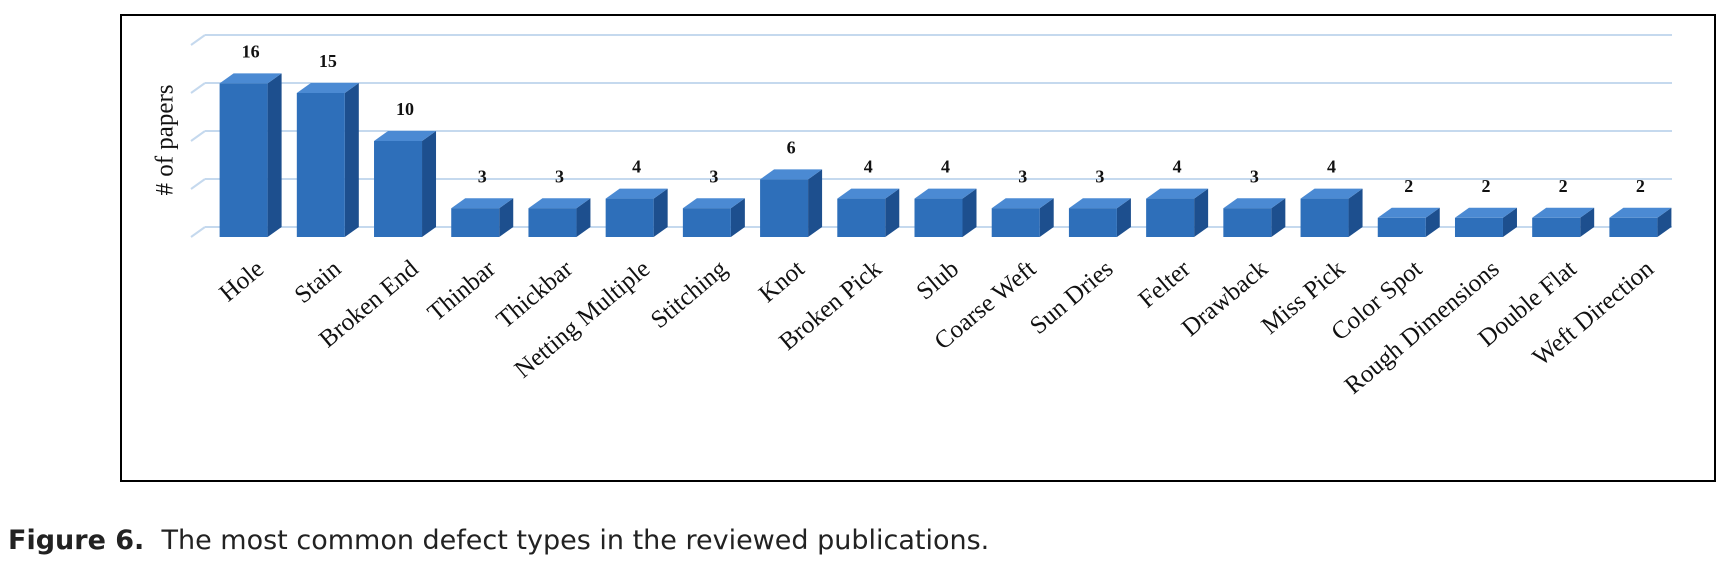 The width and height of the screenshot is (1727, 569). Describe the element at coordinates (242, 281) in the screenshot. I see `x-tick-label: Hole` at that location.